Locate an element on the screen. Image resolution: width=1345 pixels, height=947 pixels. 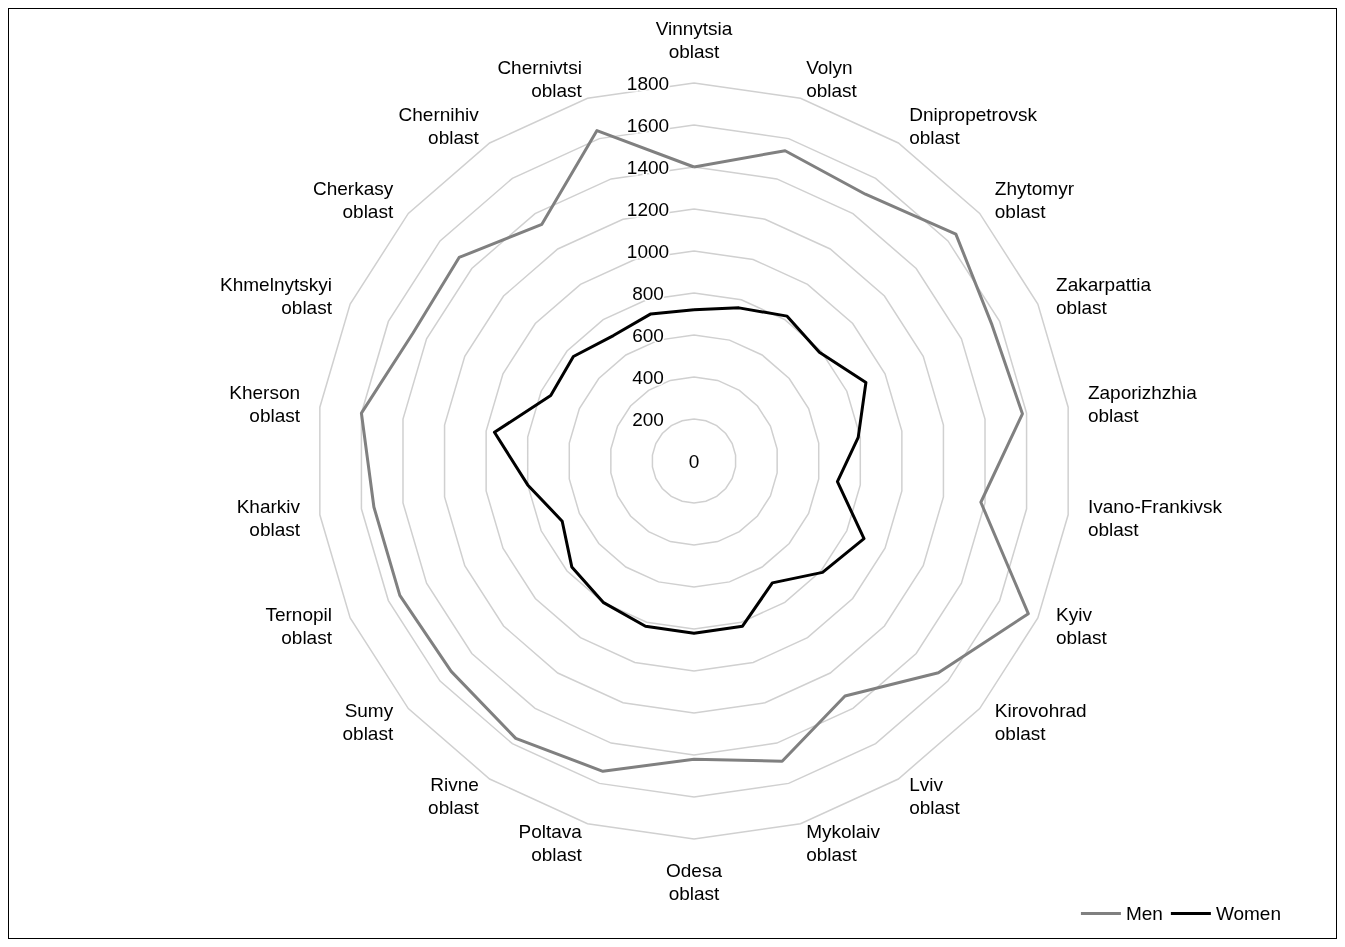
y-tick-label: 1000 is located at coordinates (648, 251).